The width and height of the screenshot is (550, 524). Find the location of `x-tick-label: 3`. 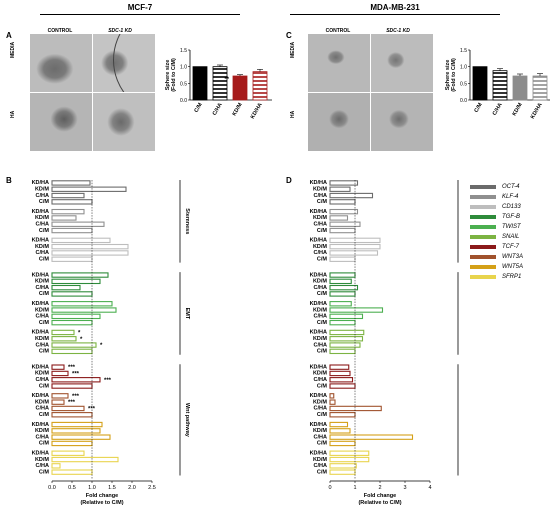

x-tick-label: 3 is located at coordinates (404, 488).